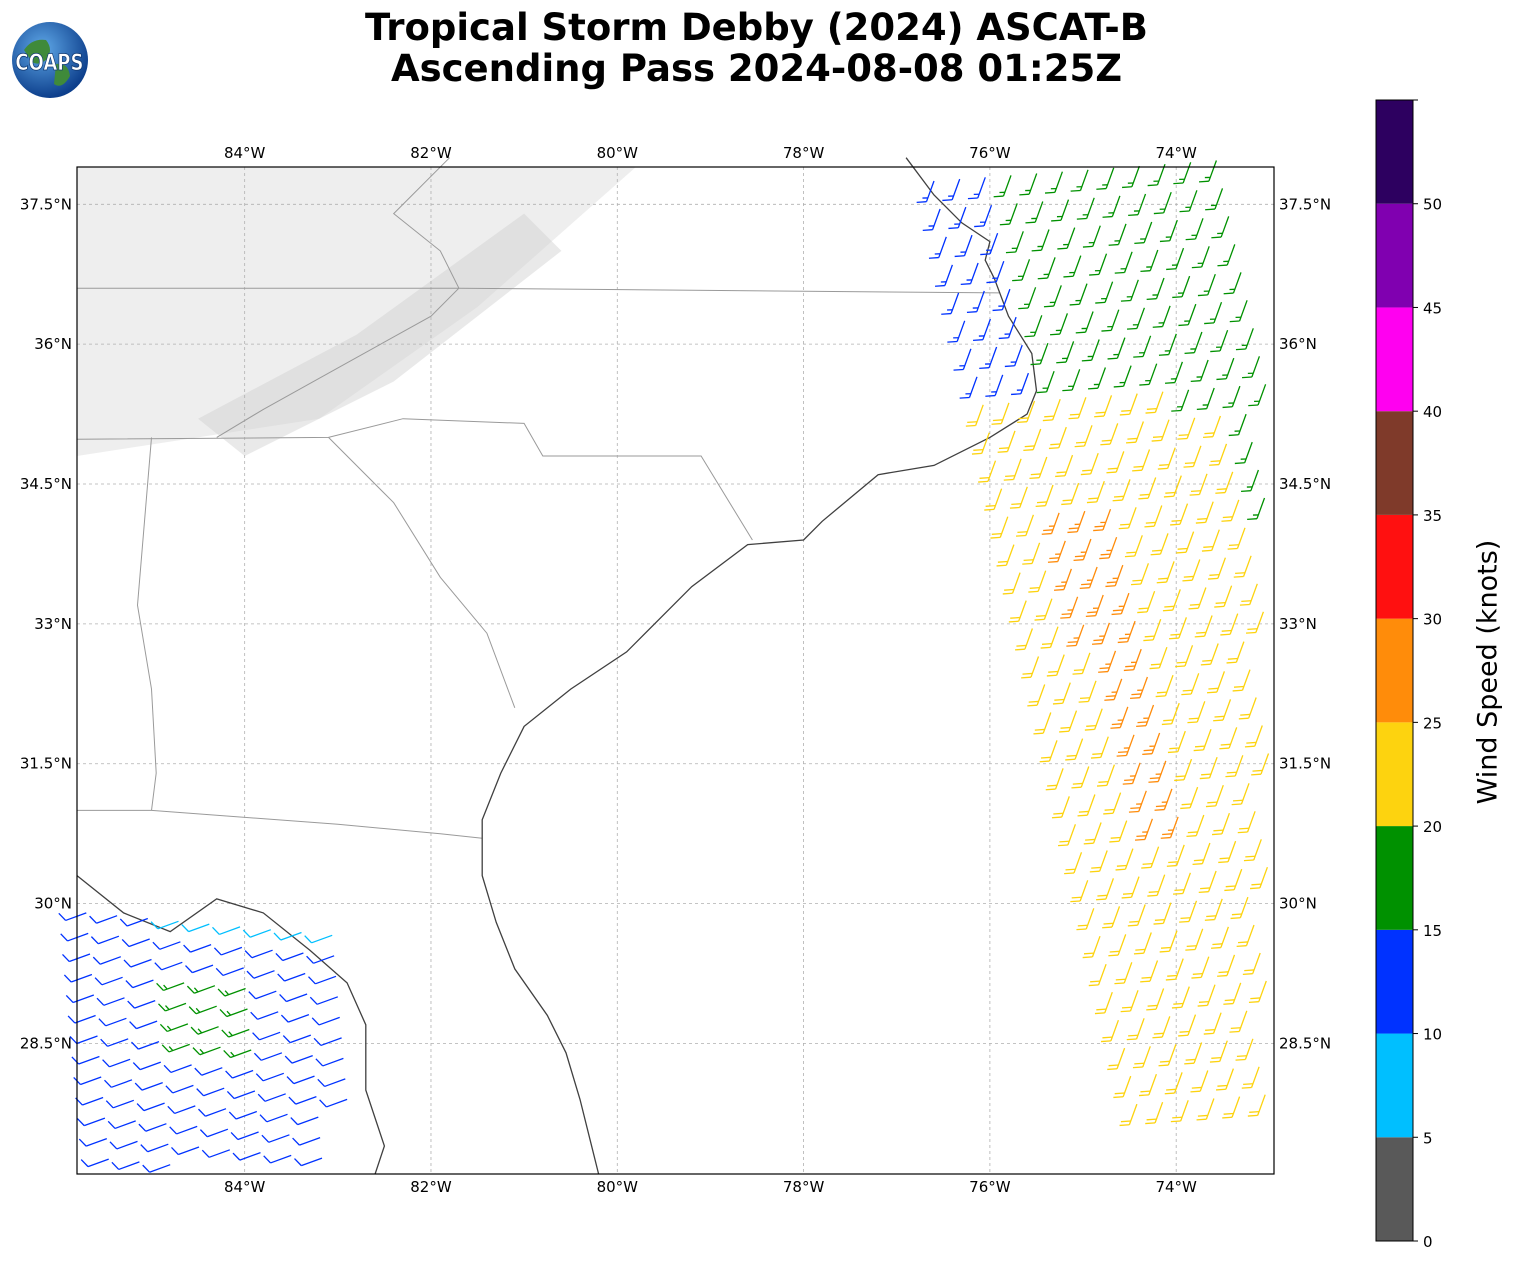 This screenshot has height=1264, width=1513. I want to click on colorbar-ticks: 0 5 10 15 20 25 30 35 40 45 50, so click(1427, 675).